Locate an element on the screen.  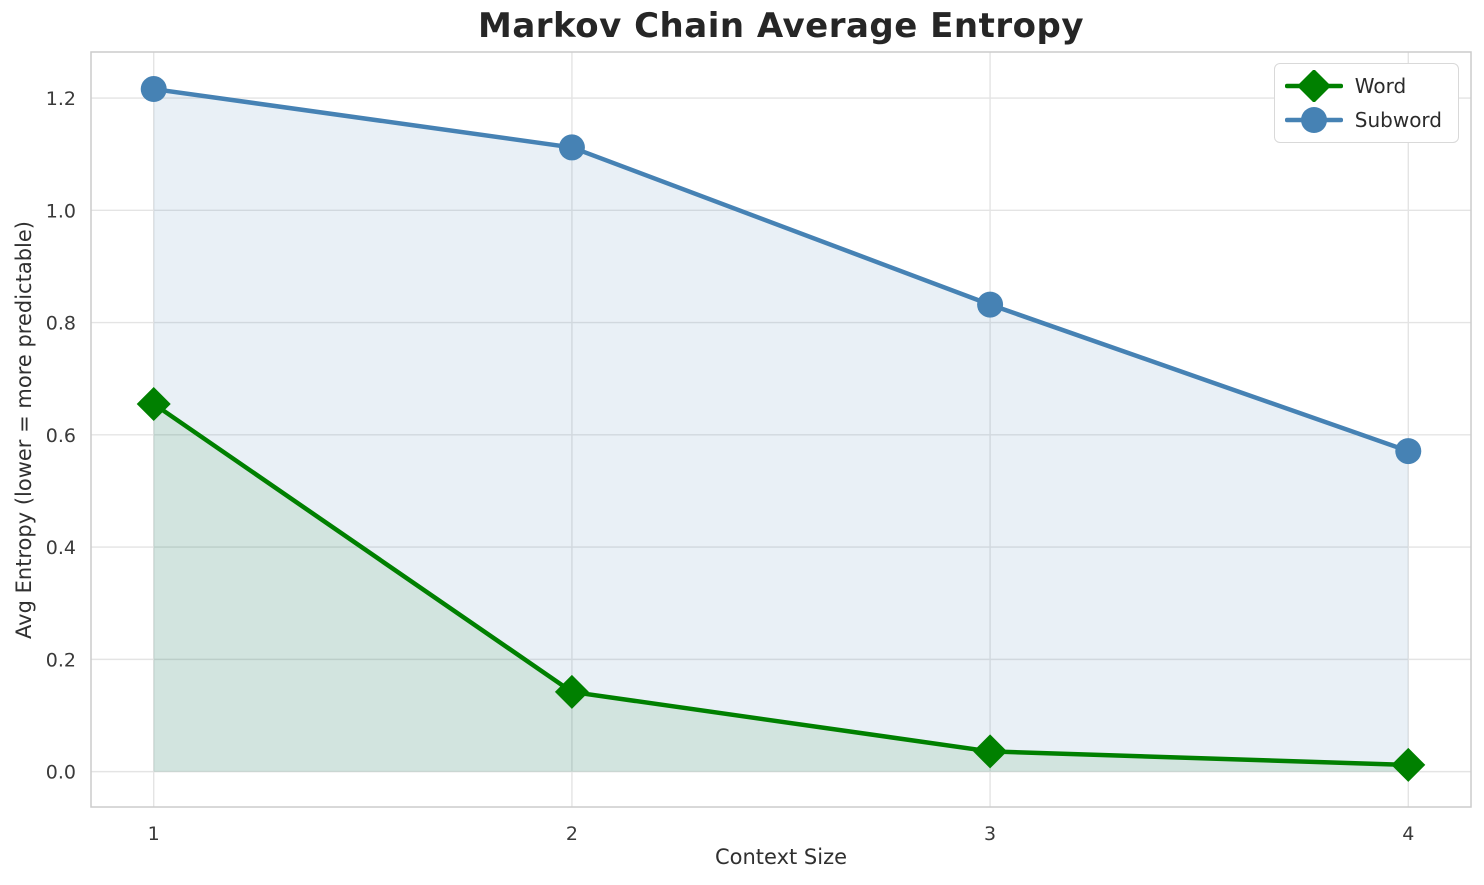
legend-label-subword: Subword is located at coordinates (1398, 120).